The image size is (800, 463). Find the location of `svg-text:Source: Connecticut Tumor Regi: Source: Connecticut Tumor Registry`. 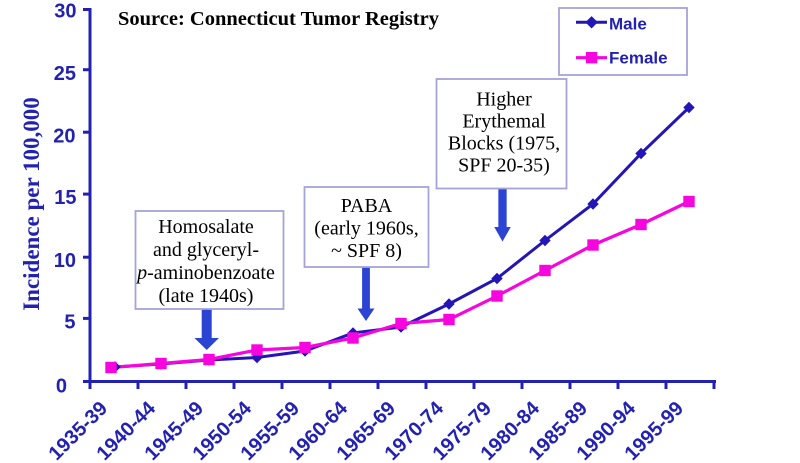

svg-text:Source: Connecticut Tumor Regi: Source: Connecticut Tumor Registry is located at coordinates (279, 19).